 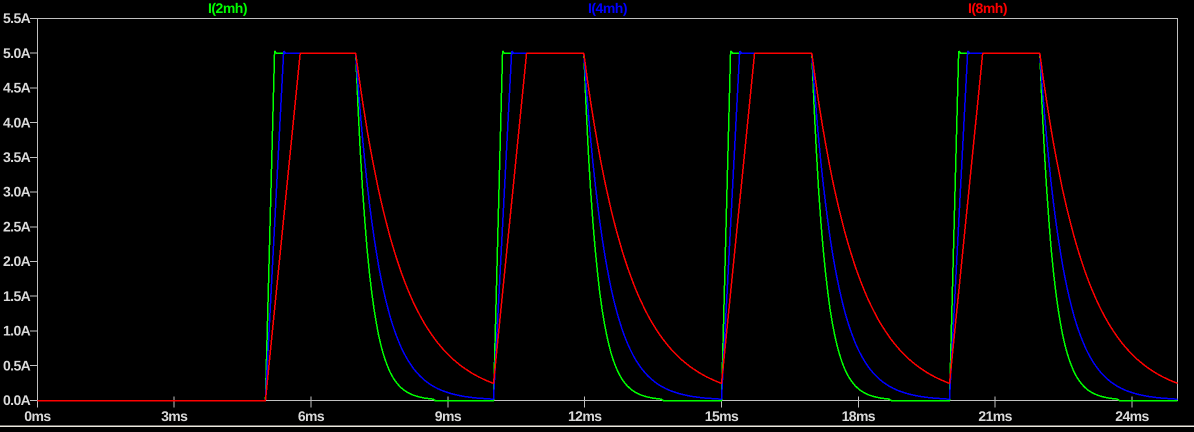 I want to click on svg-text: 5.5A, so click(x=17, y=18).